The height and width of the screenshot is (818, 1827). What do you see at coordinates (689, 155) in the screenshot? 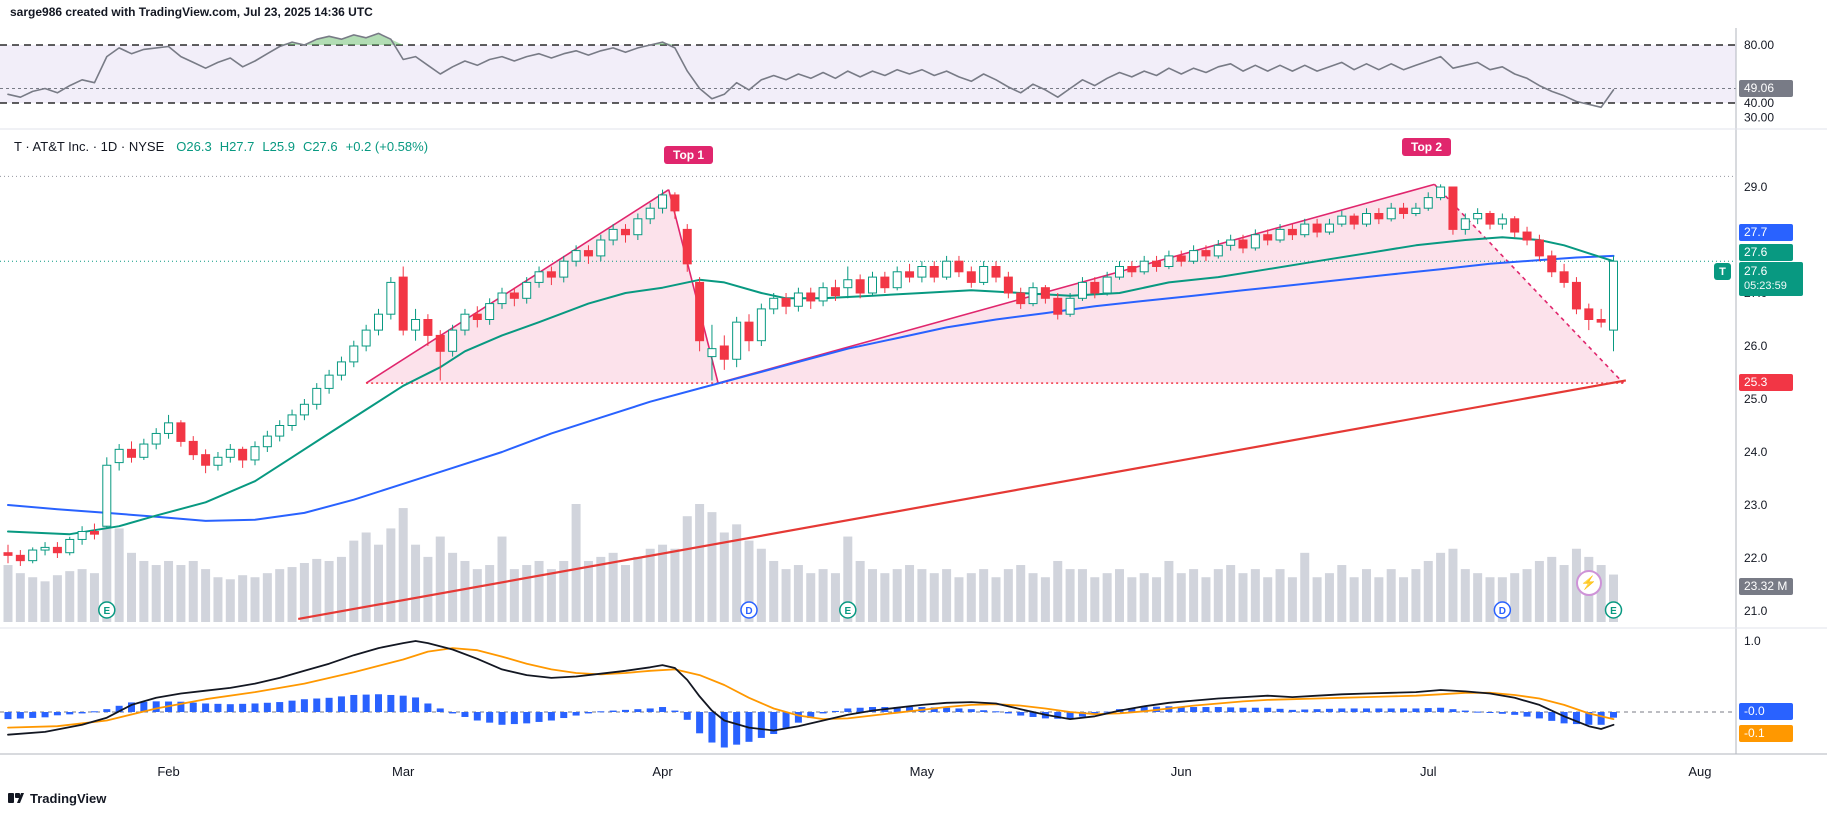
I see `pattern-label-top1: Top 1` at bounding box center [689, 155].